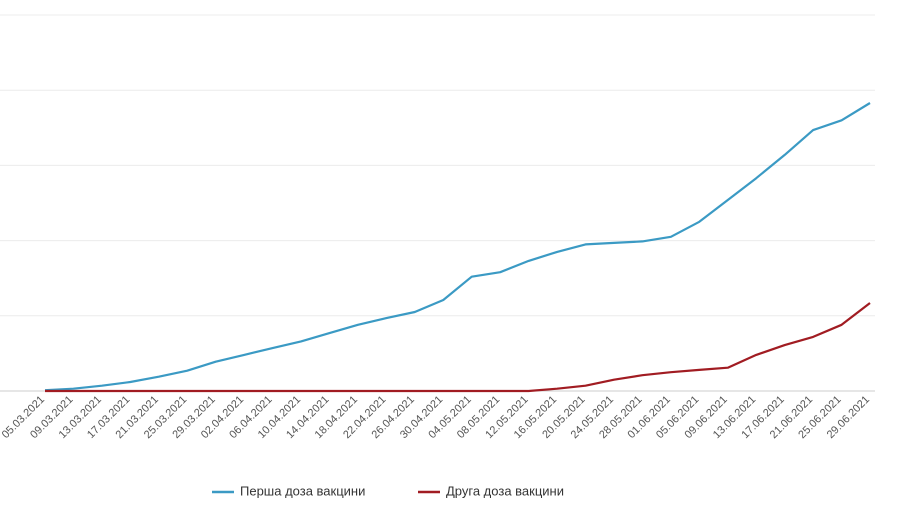 This screenshot has height=505, width=900. What do you see at coordinates (505, 490) in the screenshot?
I see `legend-label: Друга доза вакцини` at bounding box center [505, 490].